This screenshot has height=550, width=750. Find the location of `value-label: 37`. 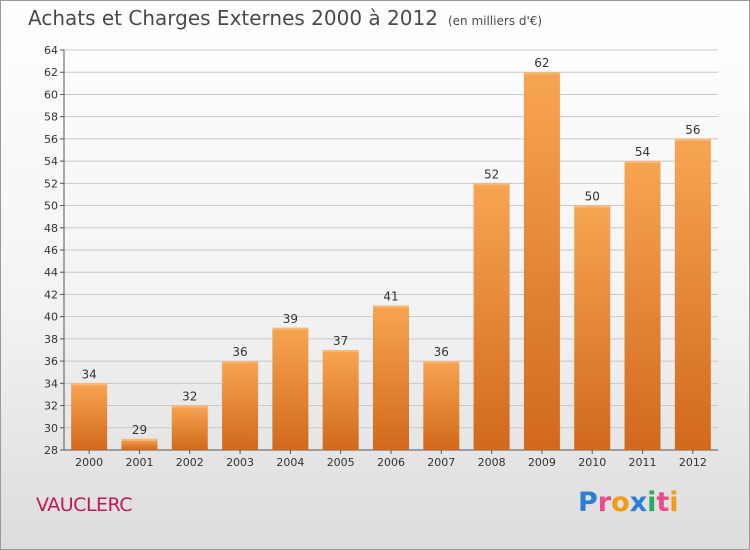

value-label: 37 is located at coordinates (340, 341).